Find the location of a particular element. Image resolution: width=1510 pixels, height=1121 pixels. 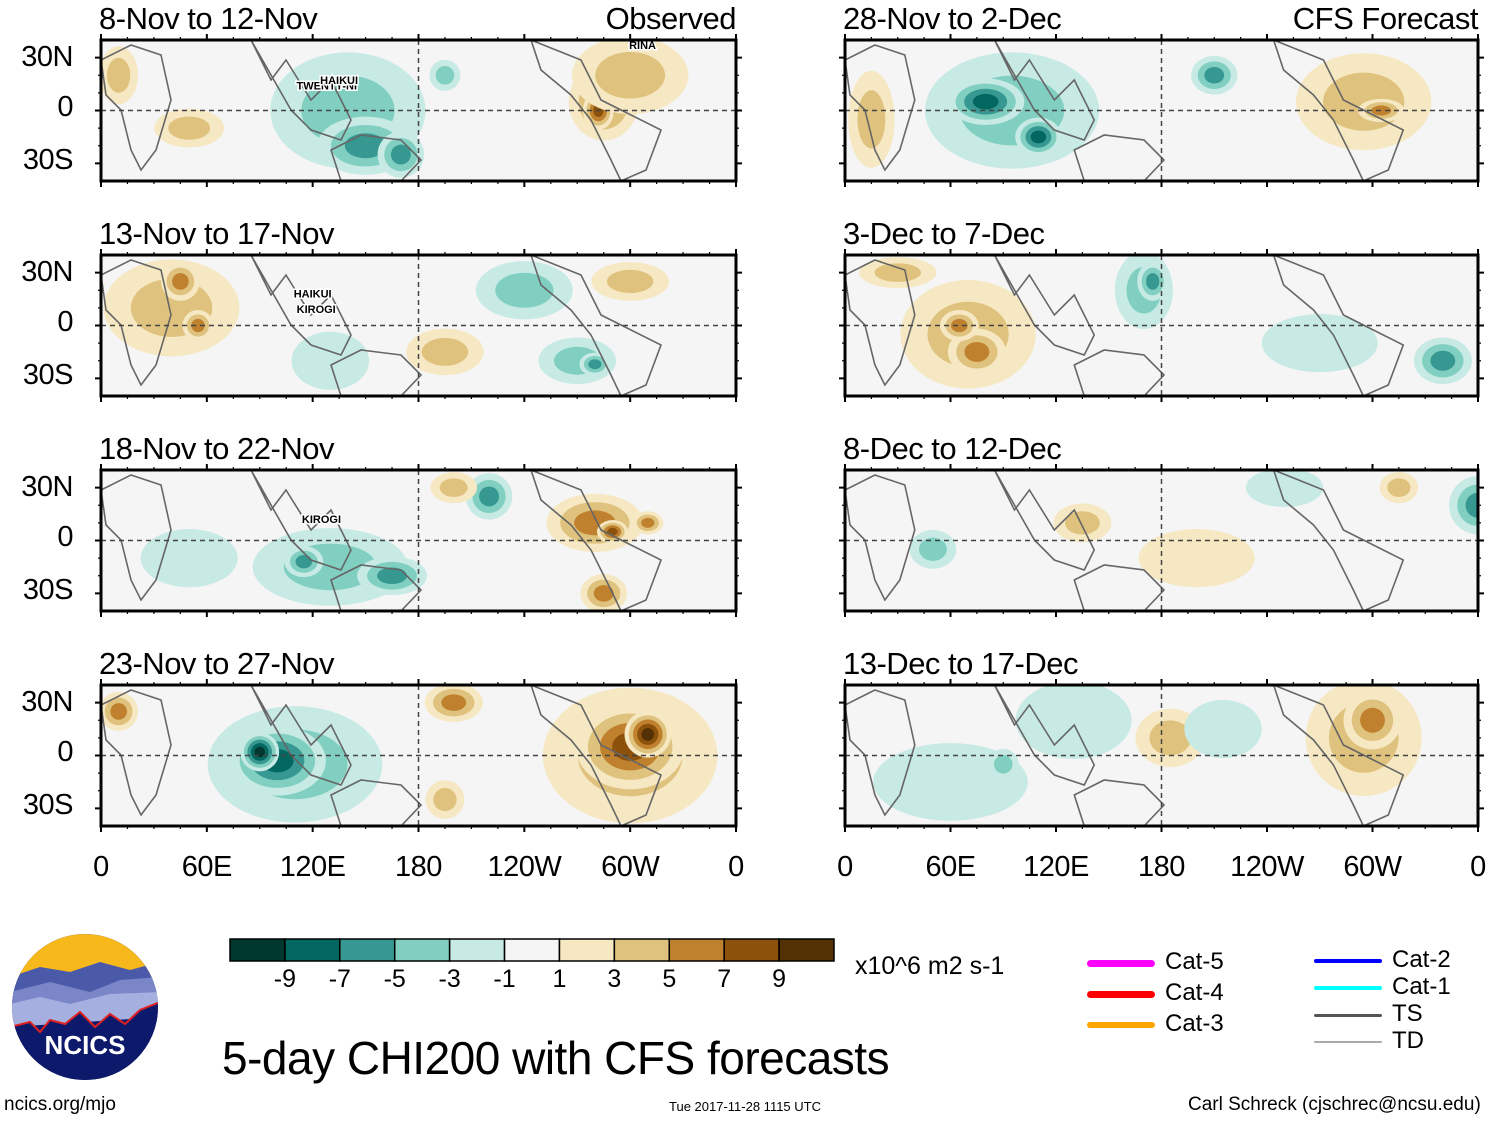

colorbar-label: -7 is located at coordinates (339, 979).